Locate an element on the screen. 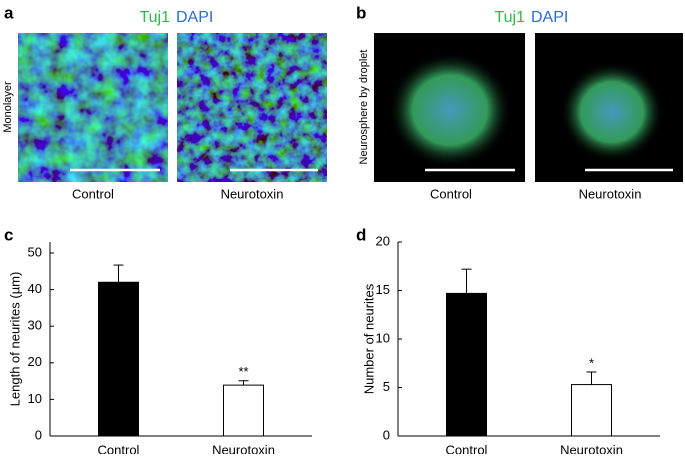 The width and height of the screenshot is (685, 459). y-tick-label: 30 is located at coordinates (35, 325).